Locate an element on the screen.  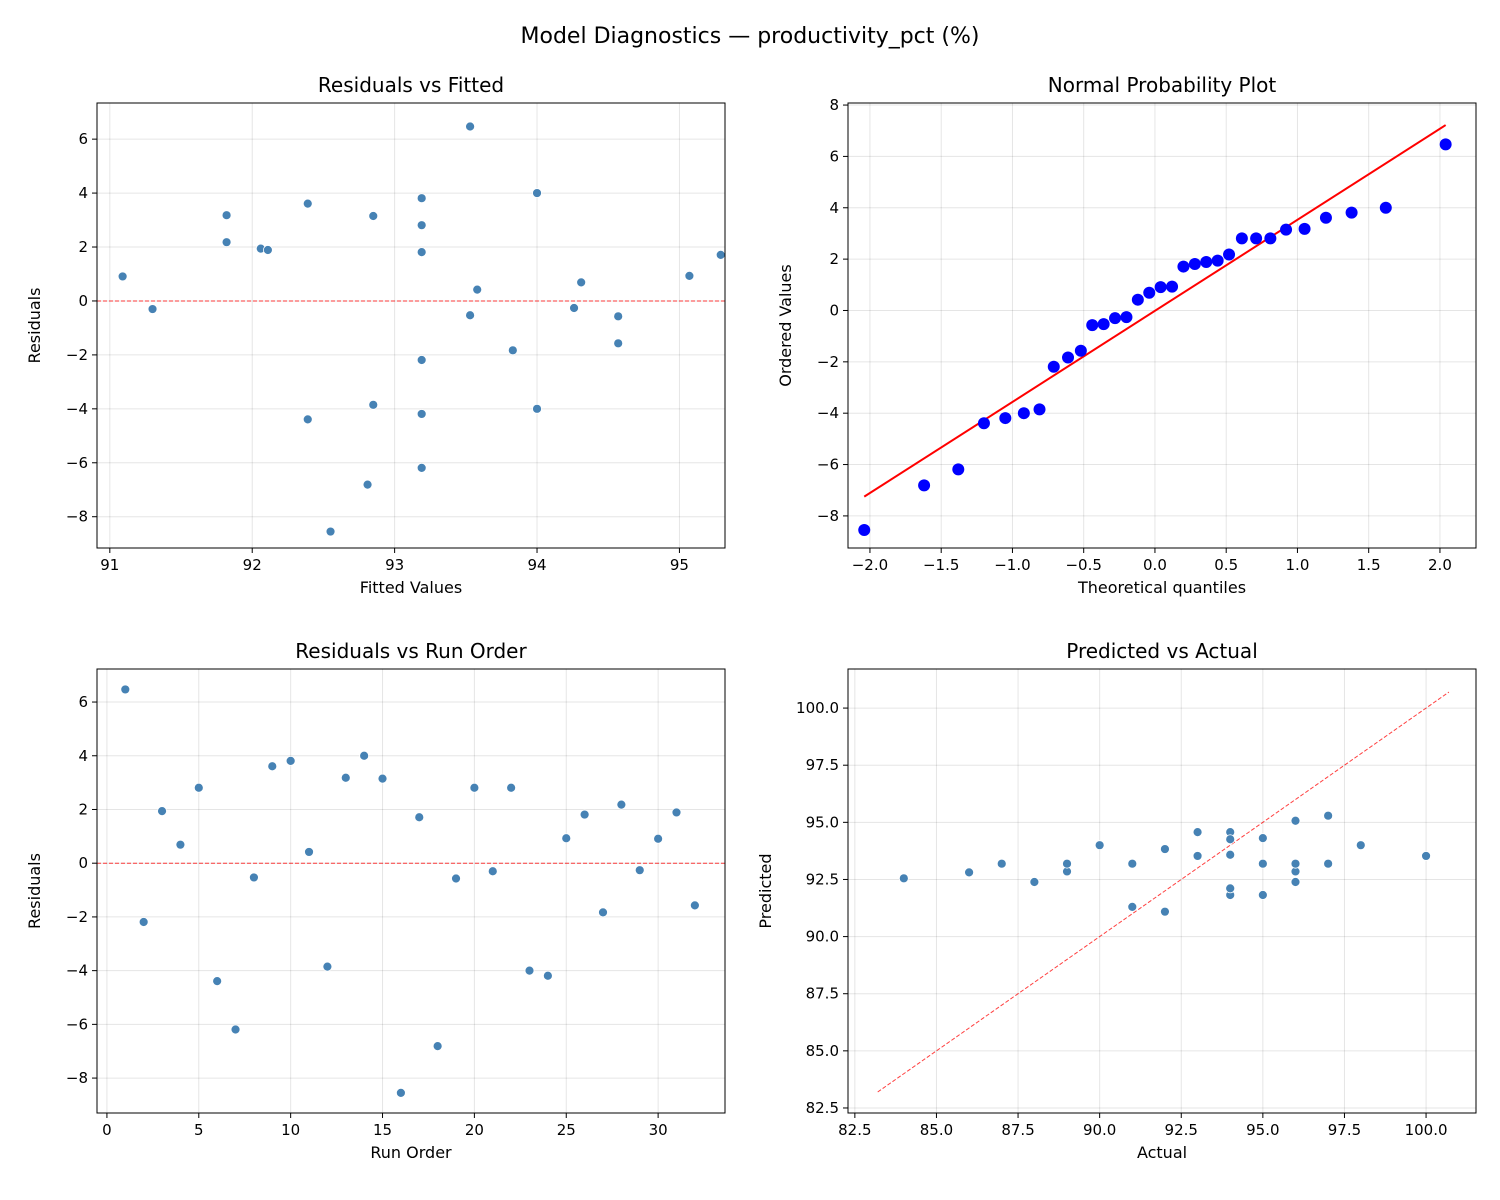
y-tick-label: −8 is located at coordinates (77, 1078).